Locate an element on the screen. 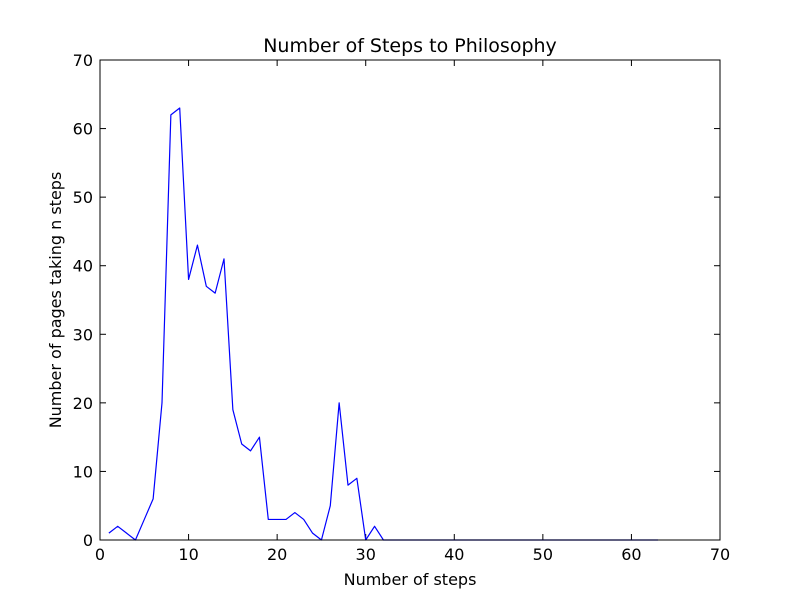  x-axis-label: Number of steps is located at coordinates (410, 579).